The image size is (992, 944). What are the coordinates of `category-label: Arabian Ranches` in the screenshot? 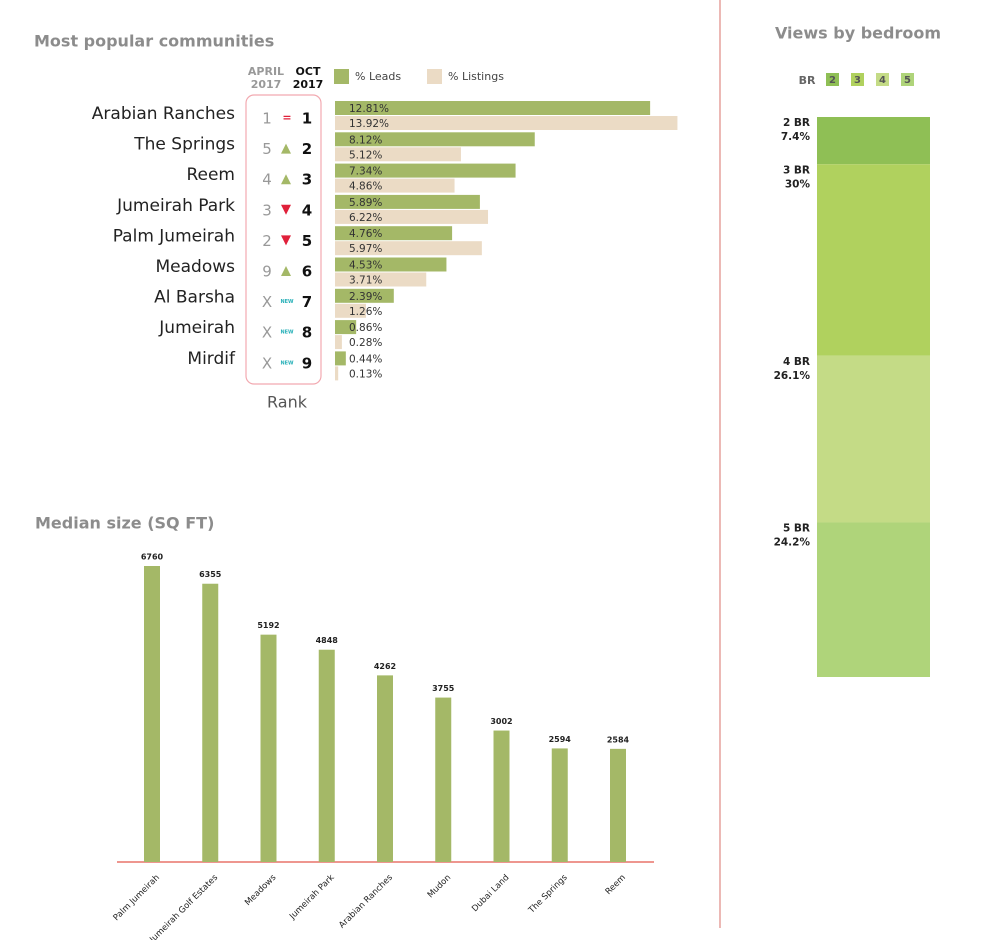 It's located at (366, 901).